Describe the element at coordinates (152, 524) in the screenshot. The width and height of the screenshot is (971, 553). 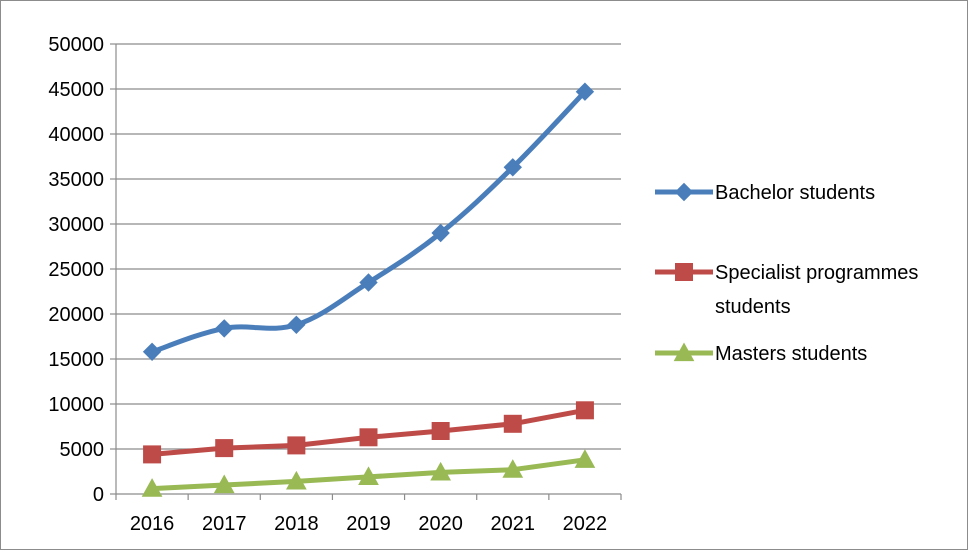
I see `x-tick-label: 2016` at that location.